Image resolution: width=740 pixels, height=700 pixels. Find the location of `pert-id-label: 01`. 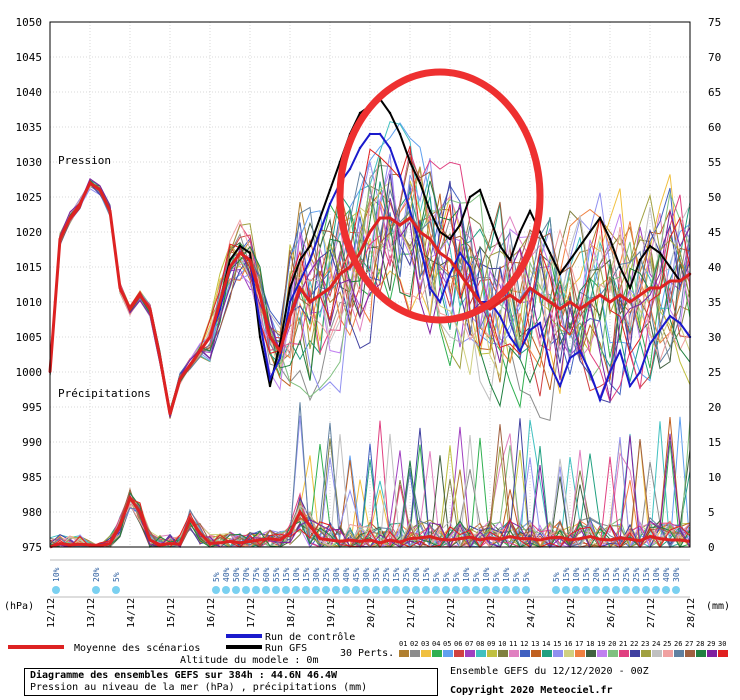

pert-id-label: 01 is located at coordinates (403, 644).